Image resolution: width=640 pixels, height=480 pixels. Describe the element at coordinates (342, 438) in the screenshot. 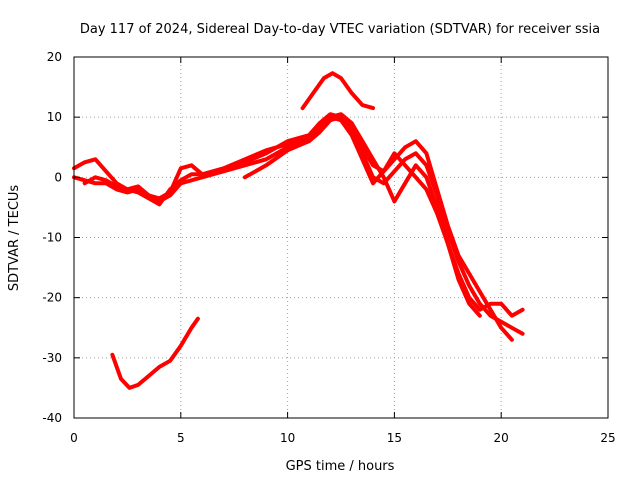

I see `x-tick-labels: 0 5 10 15 20 25` at that location.